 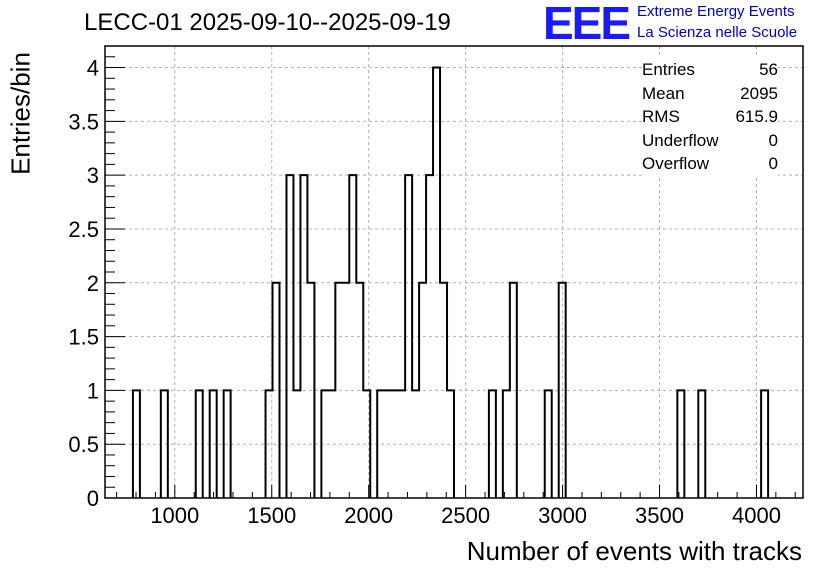 I want to click on y-tick-label: 3.5, so click(x=83, y=121).